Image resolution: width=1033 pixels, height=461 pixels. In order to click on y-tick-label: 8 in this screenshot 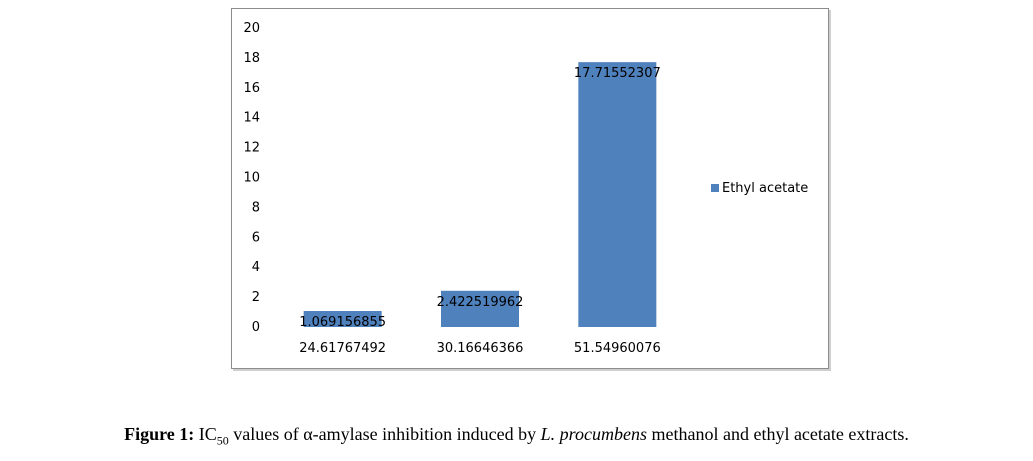, I will do `click(256, 207)`.